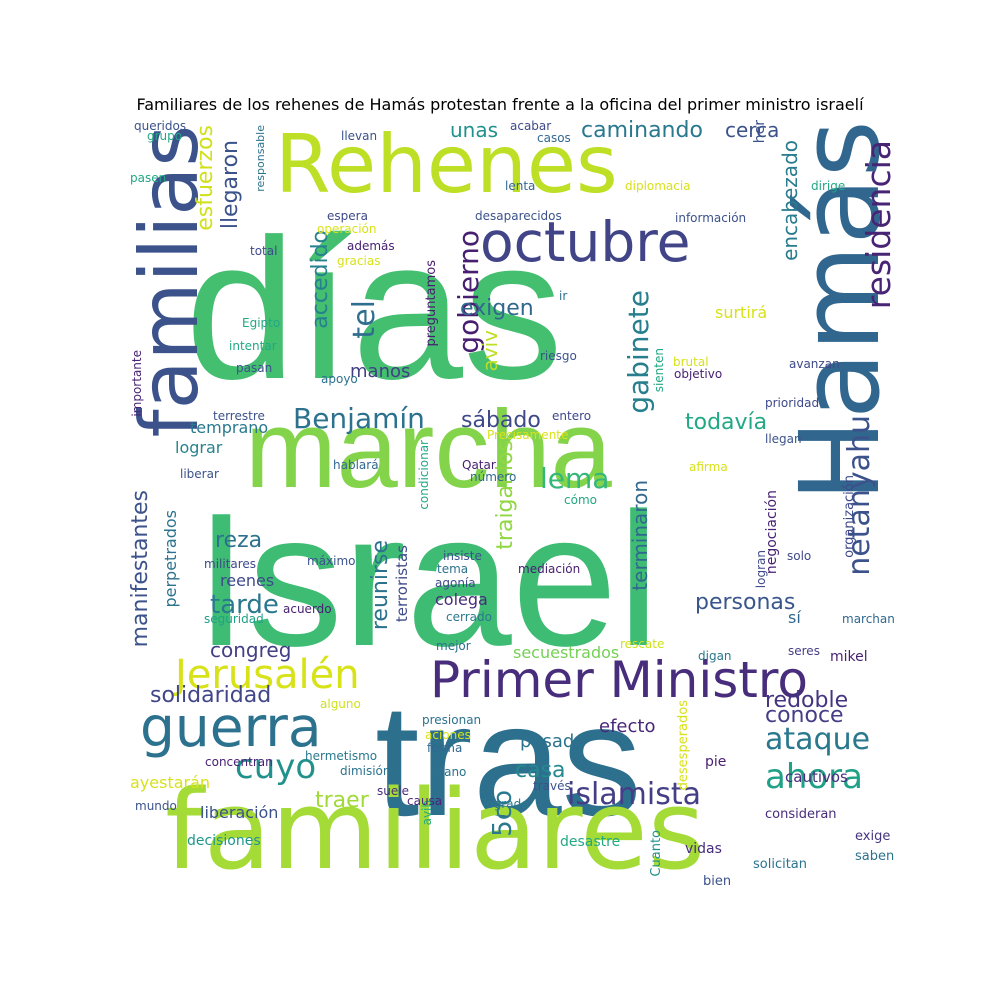  Describe the element at coordinates (716, 762) in the screenshot. I see `word-pie: pie` at that location.